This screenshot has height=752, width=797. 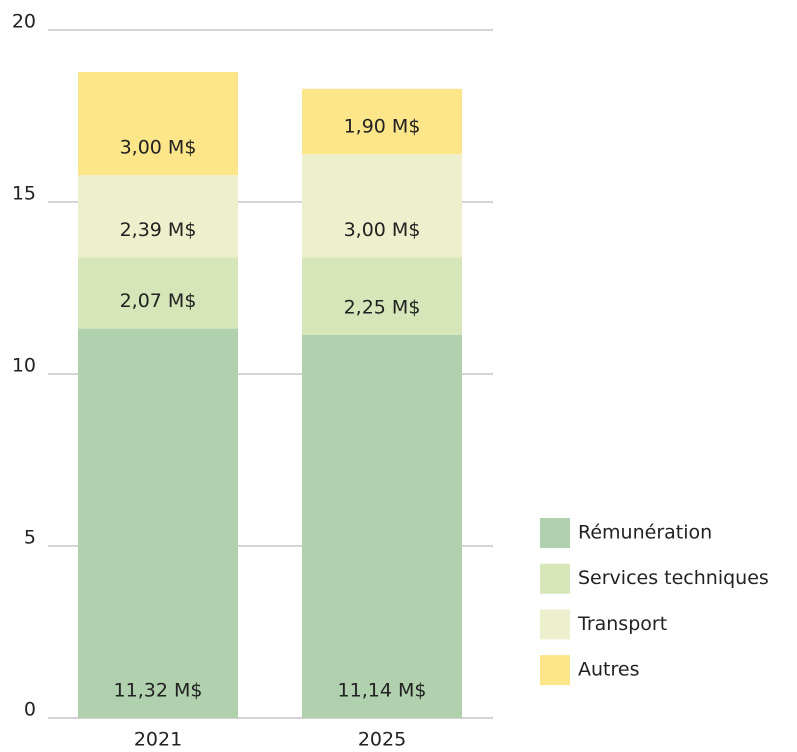 I want to click on value-label: 2,39 M$, so click(x=158, y=230).